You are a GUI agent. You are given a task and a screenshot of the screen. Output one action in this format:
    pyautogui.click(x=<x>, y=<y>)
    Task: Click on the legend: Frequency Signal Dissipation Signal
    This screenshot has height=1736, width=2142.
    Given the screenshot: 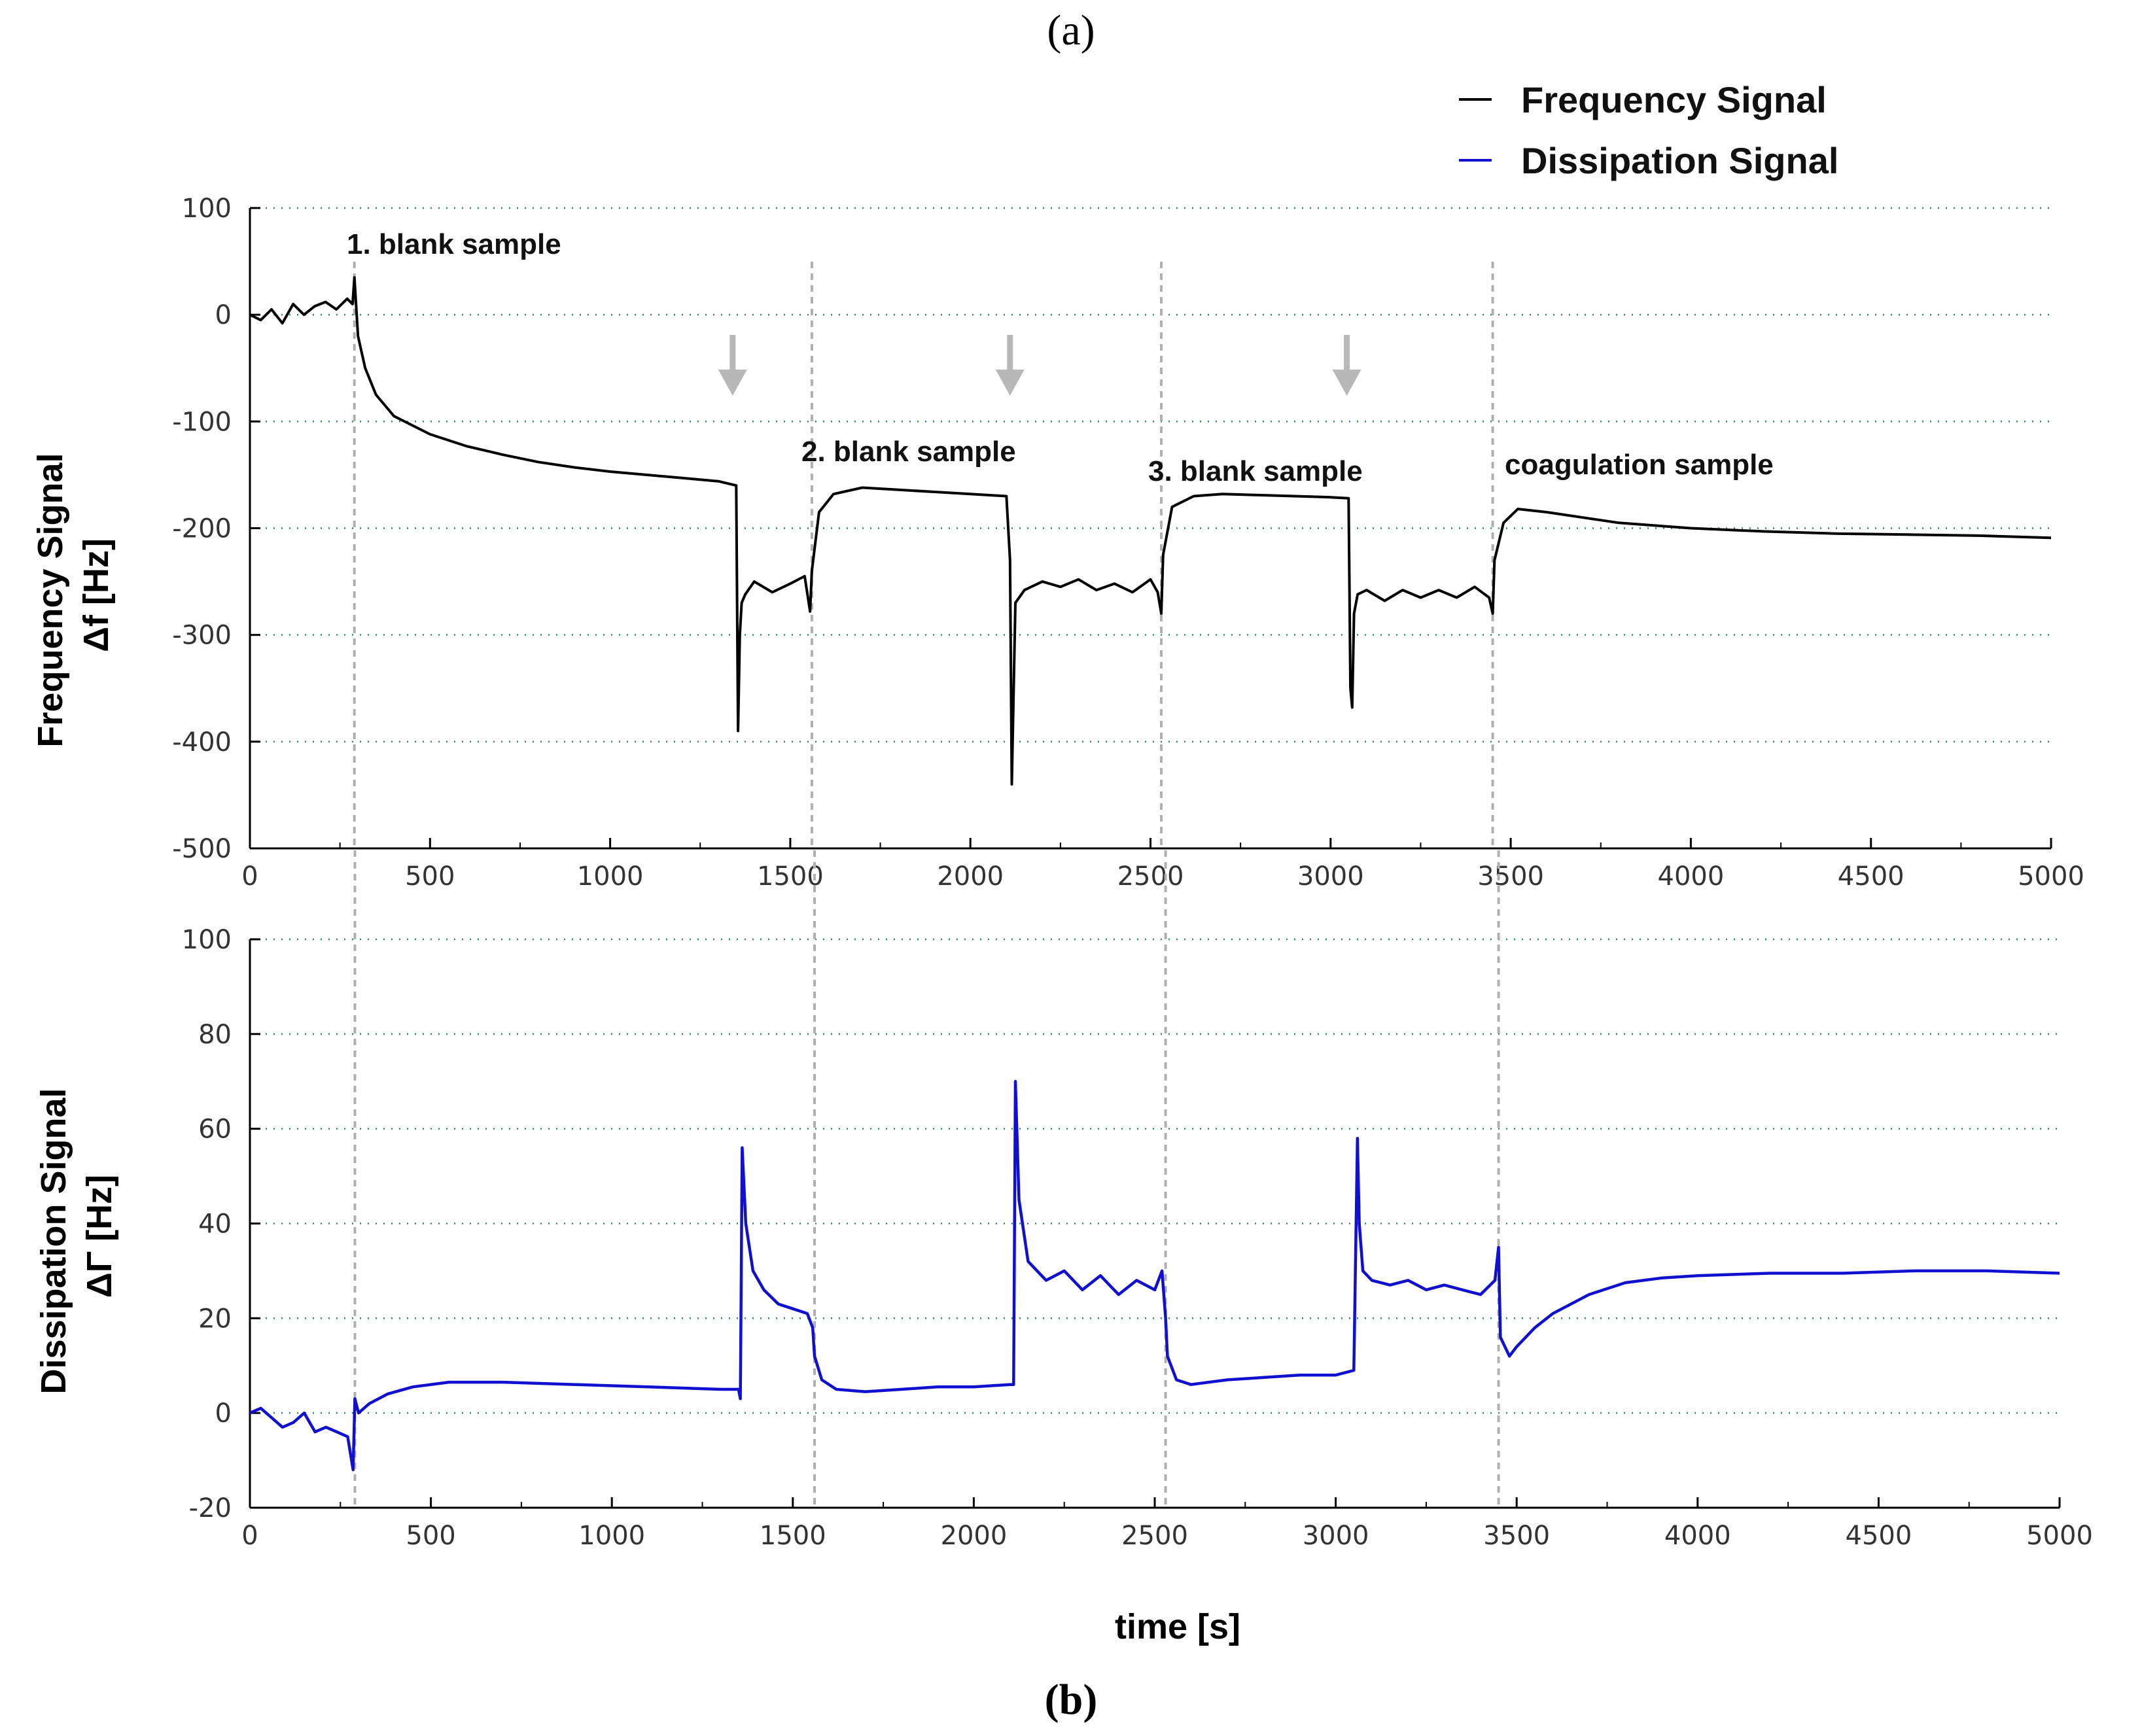 What is the action you would take?
    pyautogui.click(x=1648, y=130)
    